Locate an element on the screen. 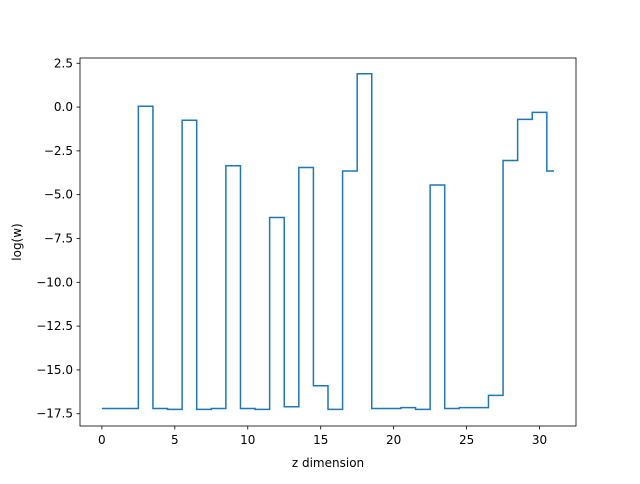  y-axis: 2.5 0.0 −2.5 −5.0 −7.5 −10.0 −12.5 −15.0 −17.5 is located at coordinates (58, 238).